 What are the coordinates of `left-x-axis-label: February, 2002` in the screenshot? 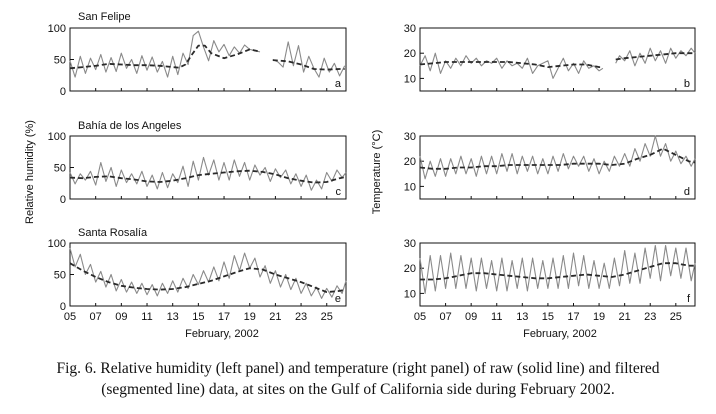 It's located at (222, 334).